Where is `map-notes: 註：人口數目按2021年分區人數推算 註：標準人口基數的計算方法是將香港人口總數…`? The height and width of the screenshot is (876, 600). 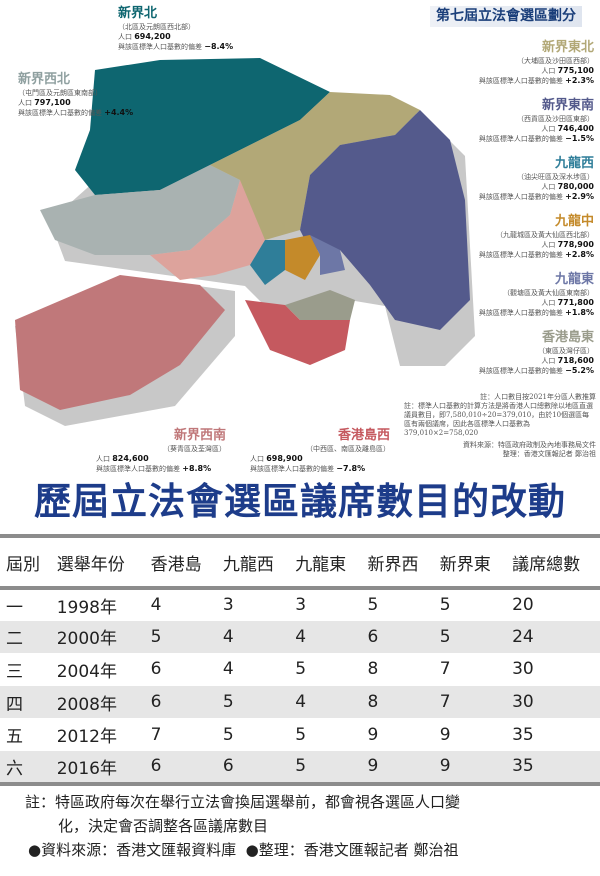 map-notes: 註：人口數目按2021年分區人數推算 註：標準人口基數的計算方法是將香港人口總數… is located at coordinates (500, 426).